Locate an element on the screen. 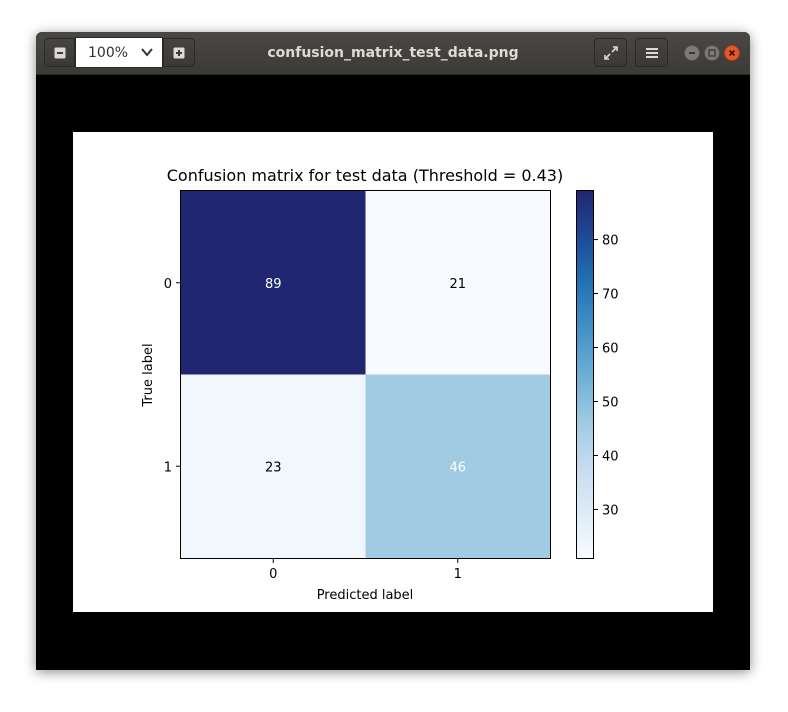  x-tick-label: 1 is located at coordinates (458, 574).